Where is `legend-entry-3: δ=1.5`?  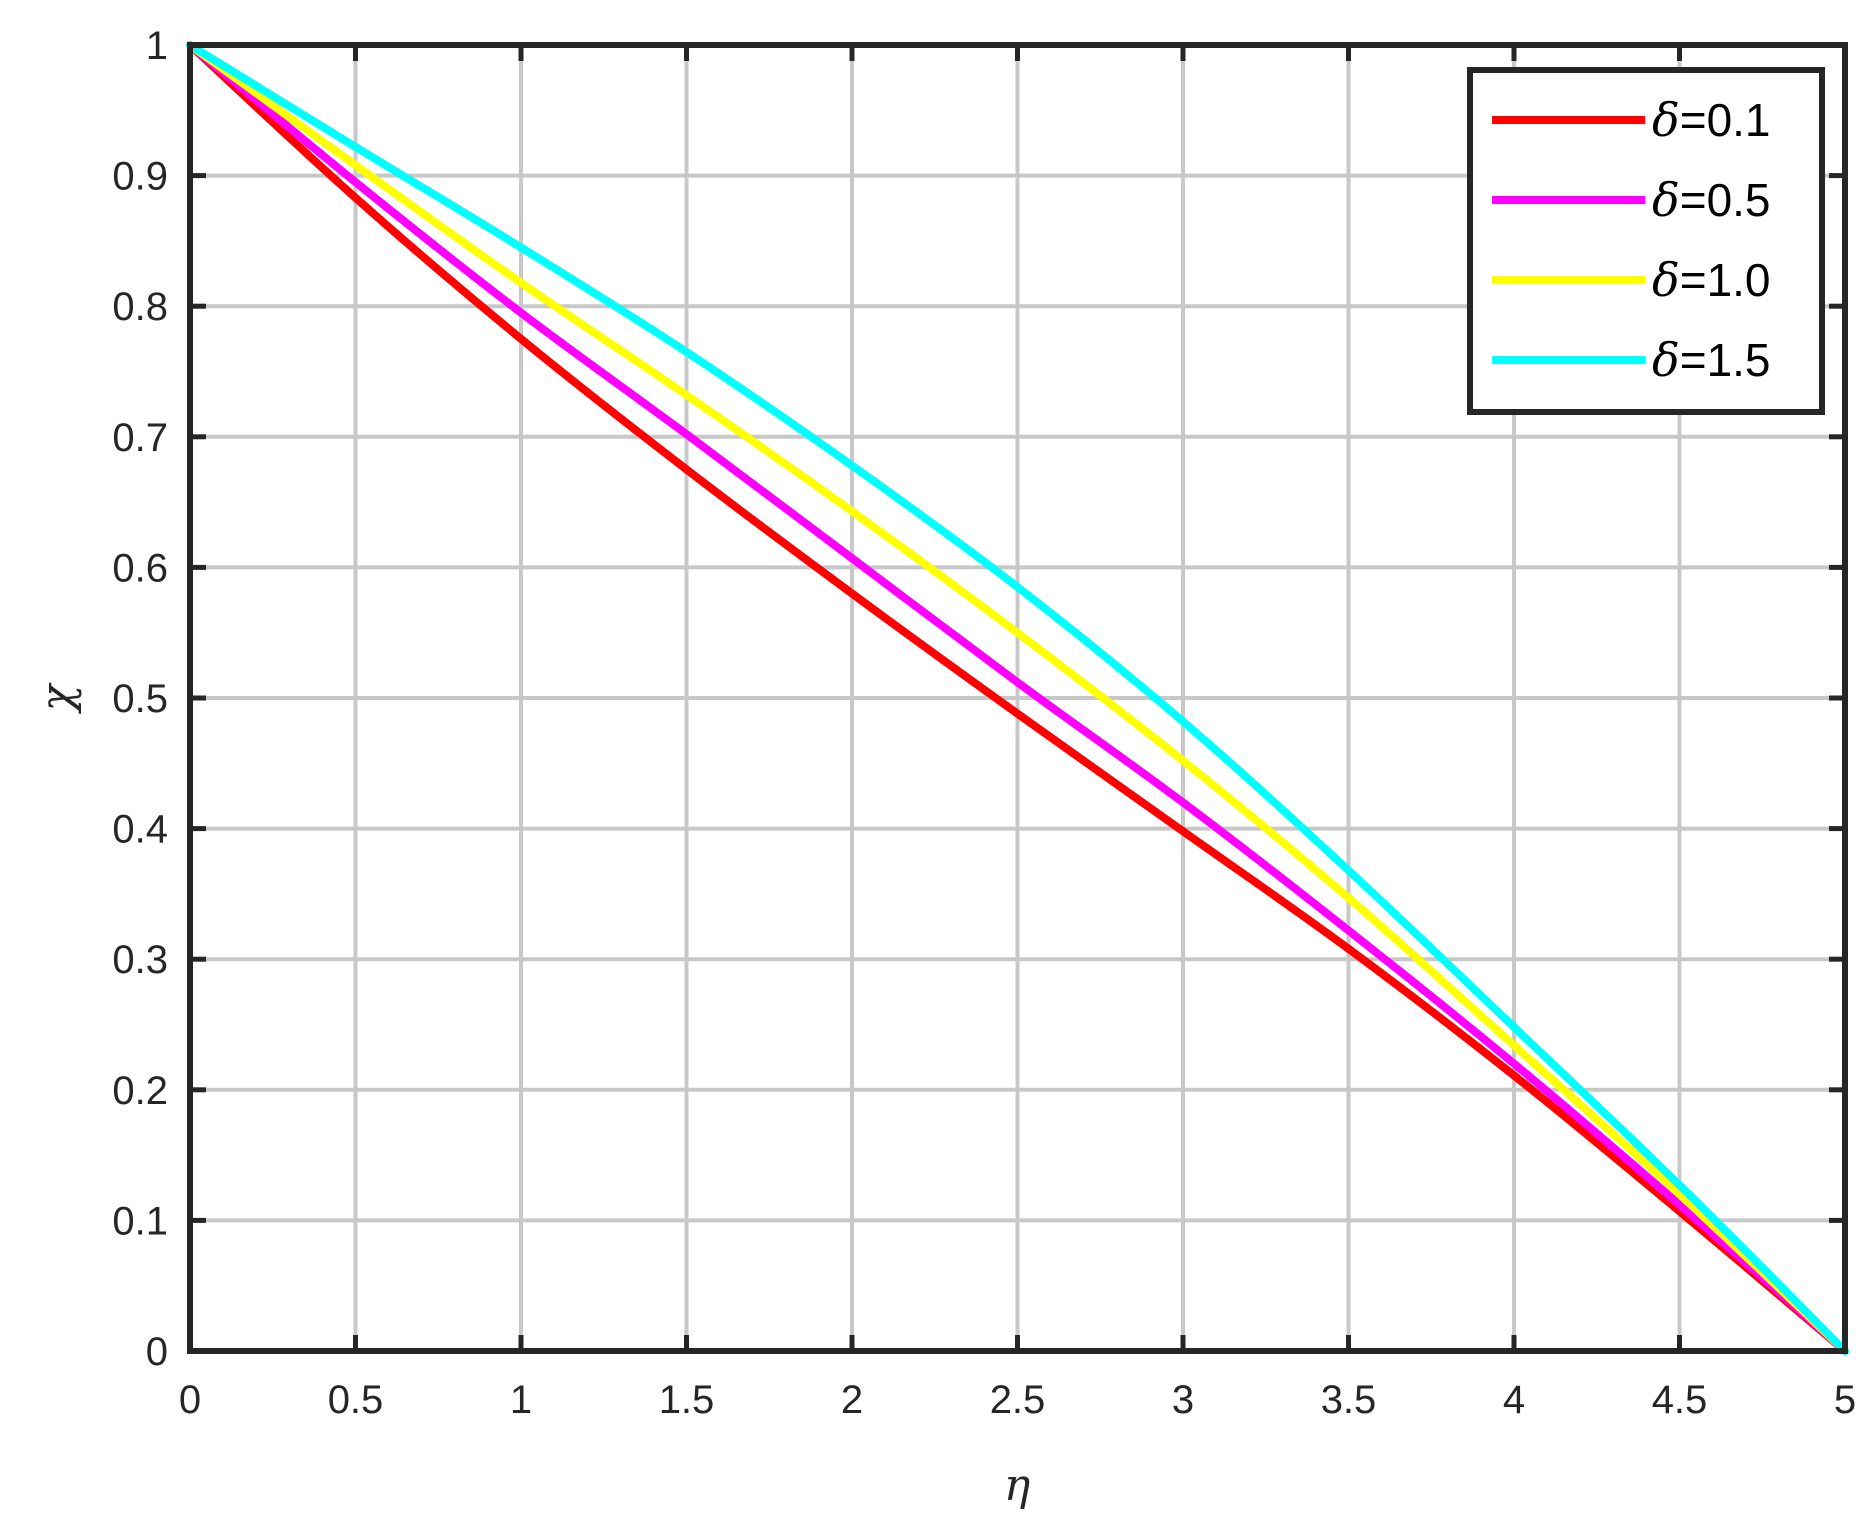
legend-entry-3: δ=1.5 is located at coordinates (1711, 360).